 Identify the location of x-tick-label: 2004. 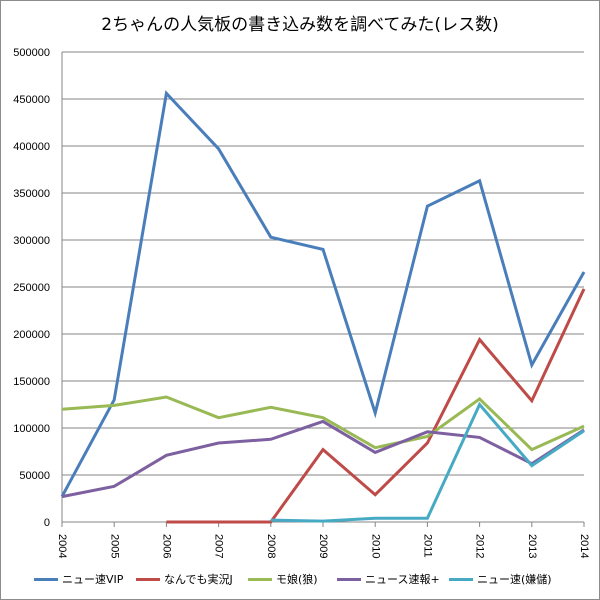
(62, 546).